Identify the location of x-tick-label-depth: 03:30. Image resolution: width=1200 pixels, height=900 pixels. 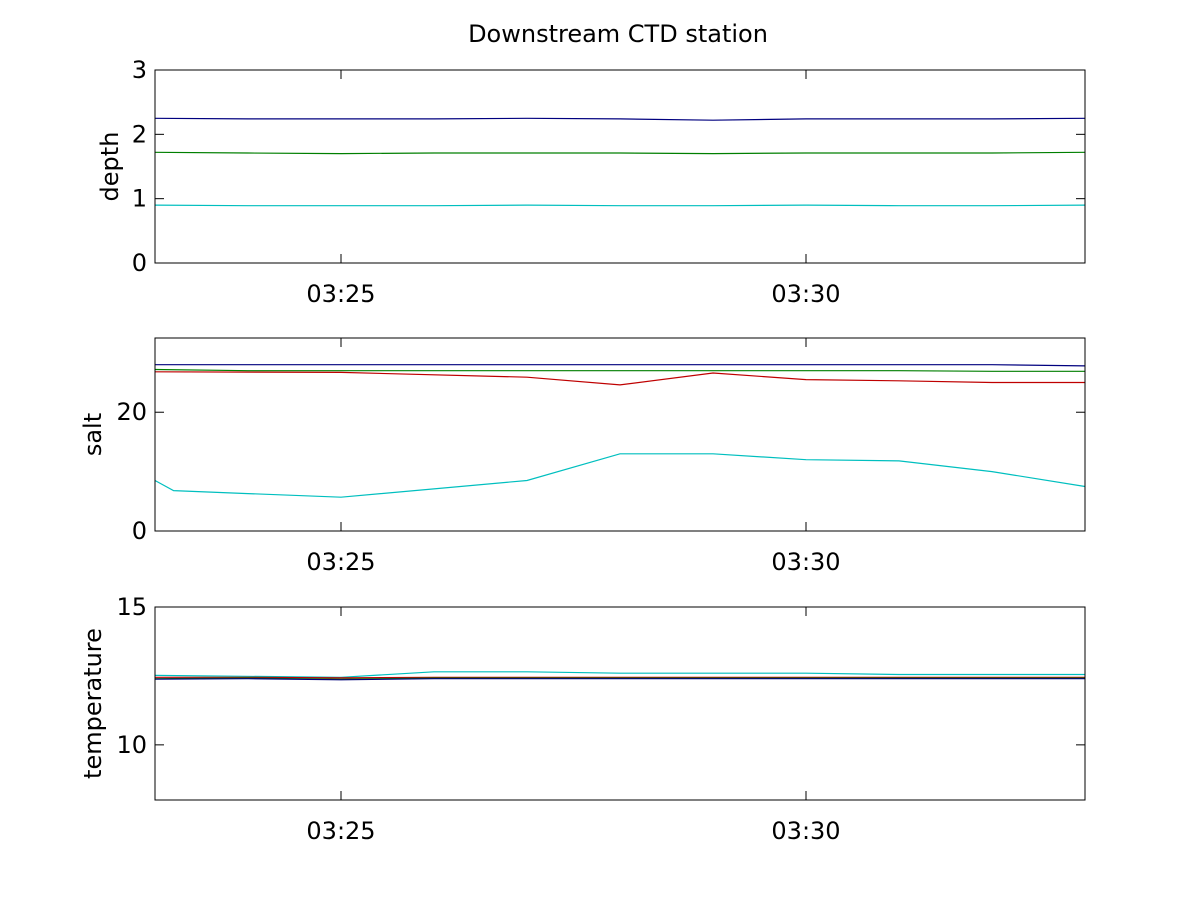
(805, 294).